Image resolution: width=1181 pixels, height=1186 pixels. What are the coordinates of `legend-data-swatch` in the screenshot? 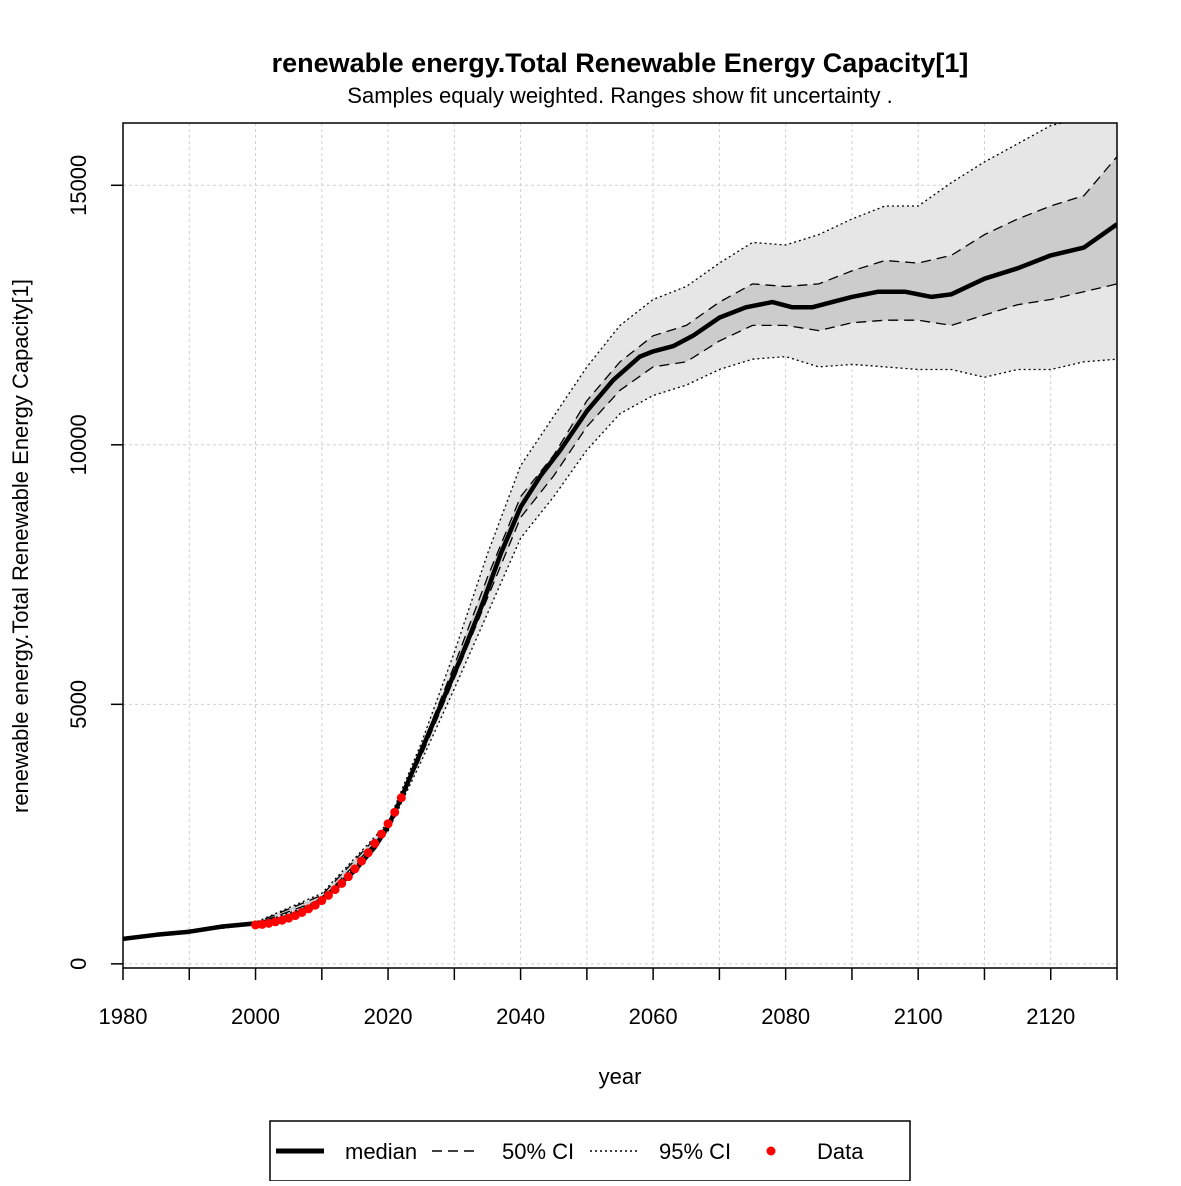 It's located at (771, 1151).